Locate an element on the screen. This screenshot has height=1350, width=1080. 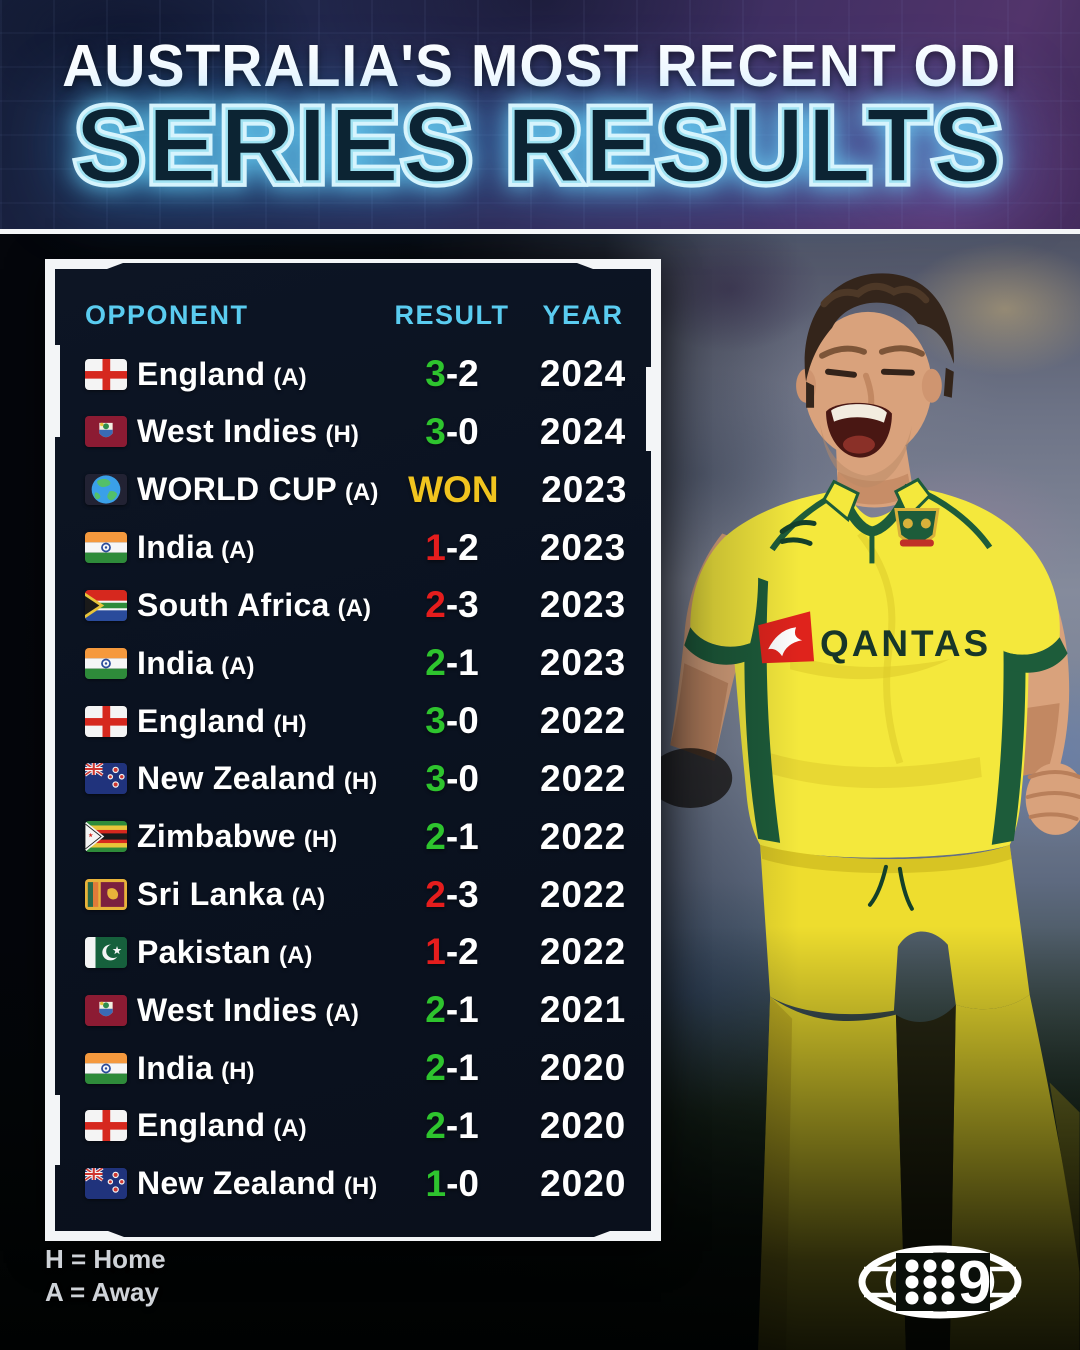
table-header-row: OPPONENT RESULT YEAR is located at coordinates (362, 315).